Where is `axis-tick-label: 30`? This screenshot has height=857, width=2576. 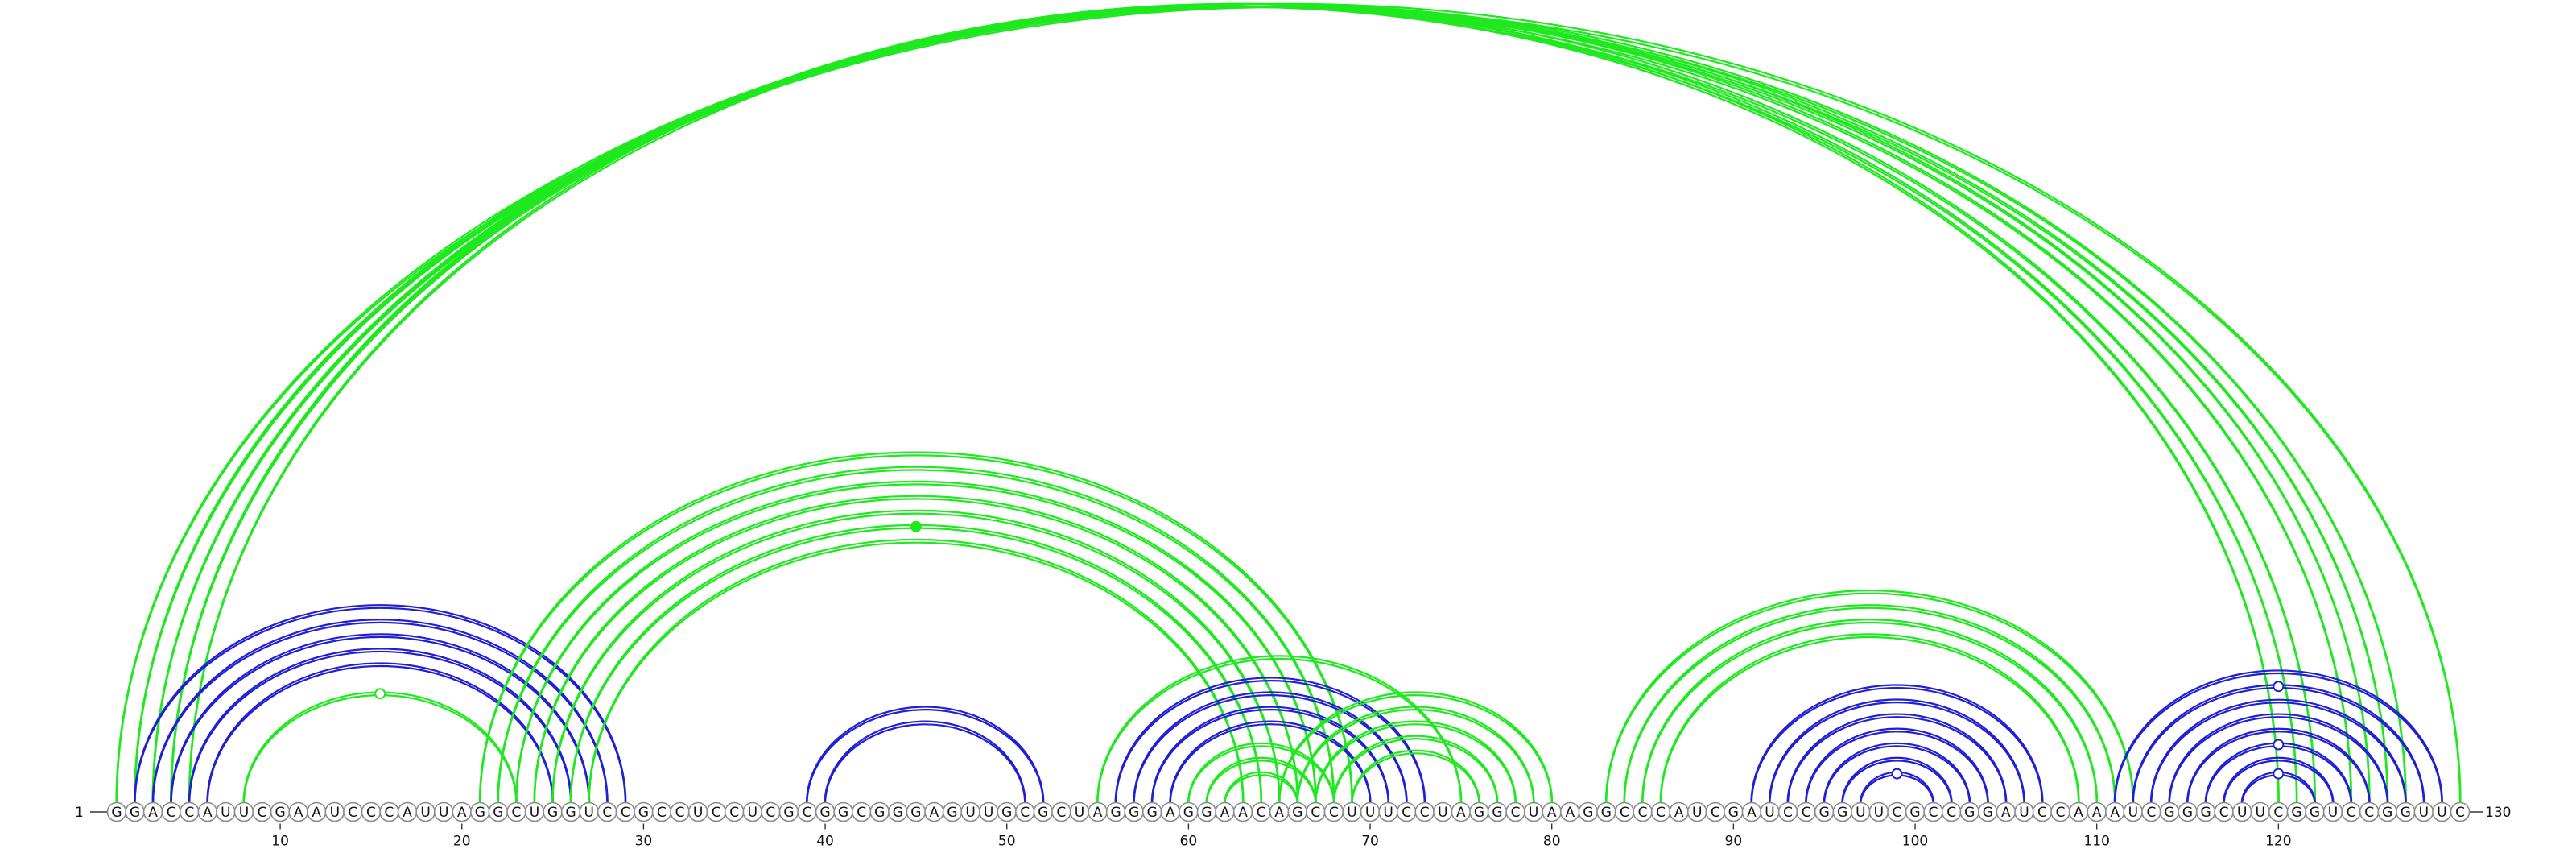
axis-tick-label: 30 is located at coordinates (644, 842).